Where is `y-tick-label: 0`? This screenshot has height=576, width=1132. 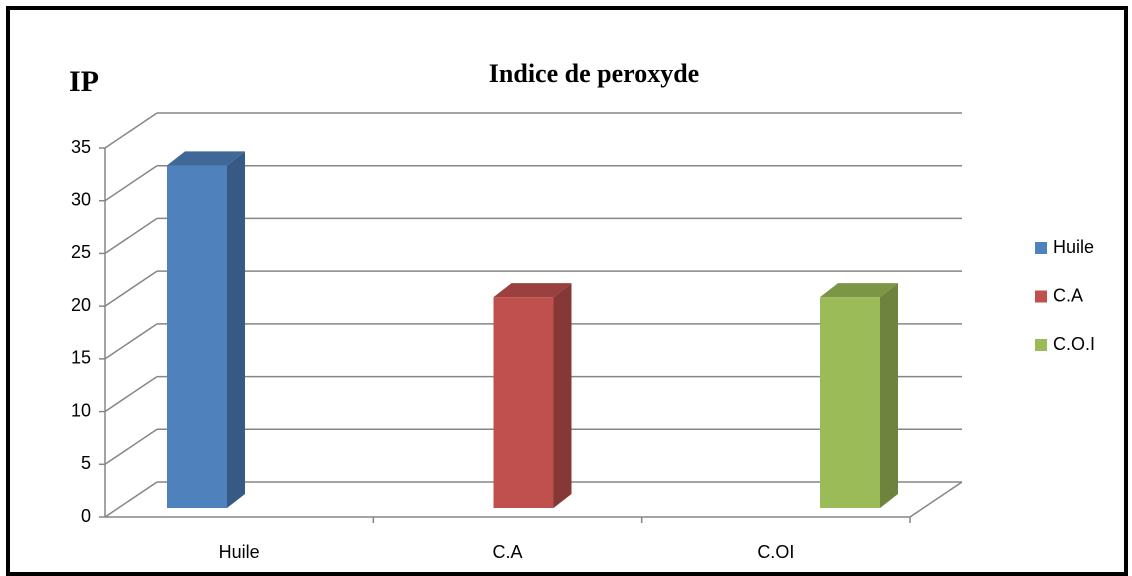 y-tick-label: 0 is located at coordinates (86, 516).